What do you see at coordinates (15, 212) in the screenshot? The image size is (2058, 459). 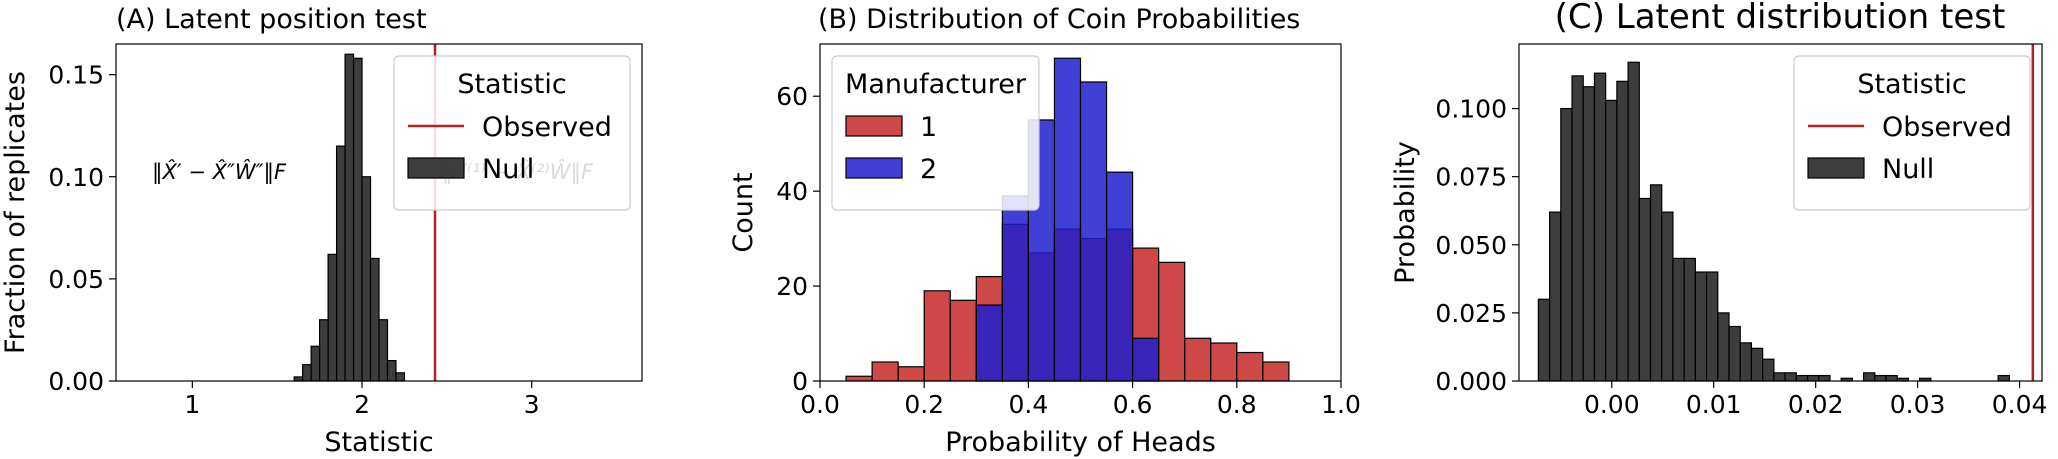 I see `y-axis-label: Fraction of replicates` at bounding box center [15, 212].